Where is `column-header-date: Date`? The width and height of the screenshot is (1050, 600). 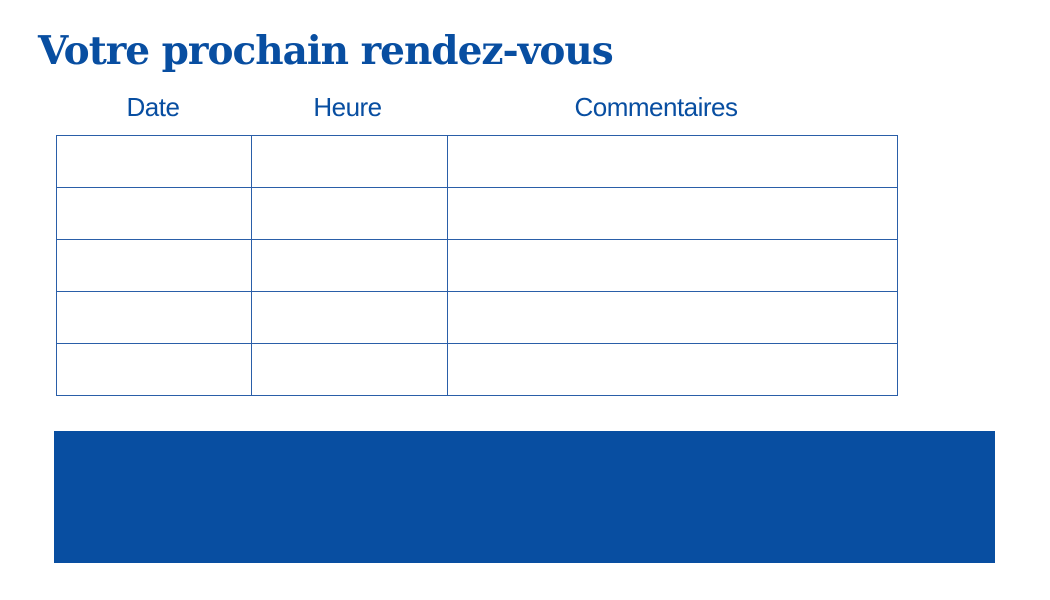 column-header-date: Date is located at coordinates (153, 107).